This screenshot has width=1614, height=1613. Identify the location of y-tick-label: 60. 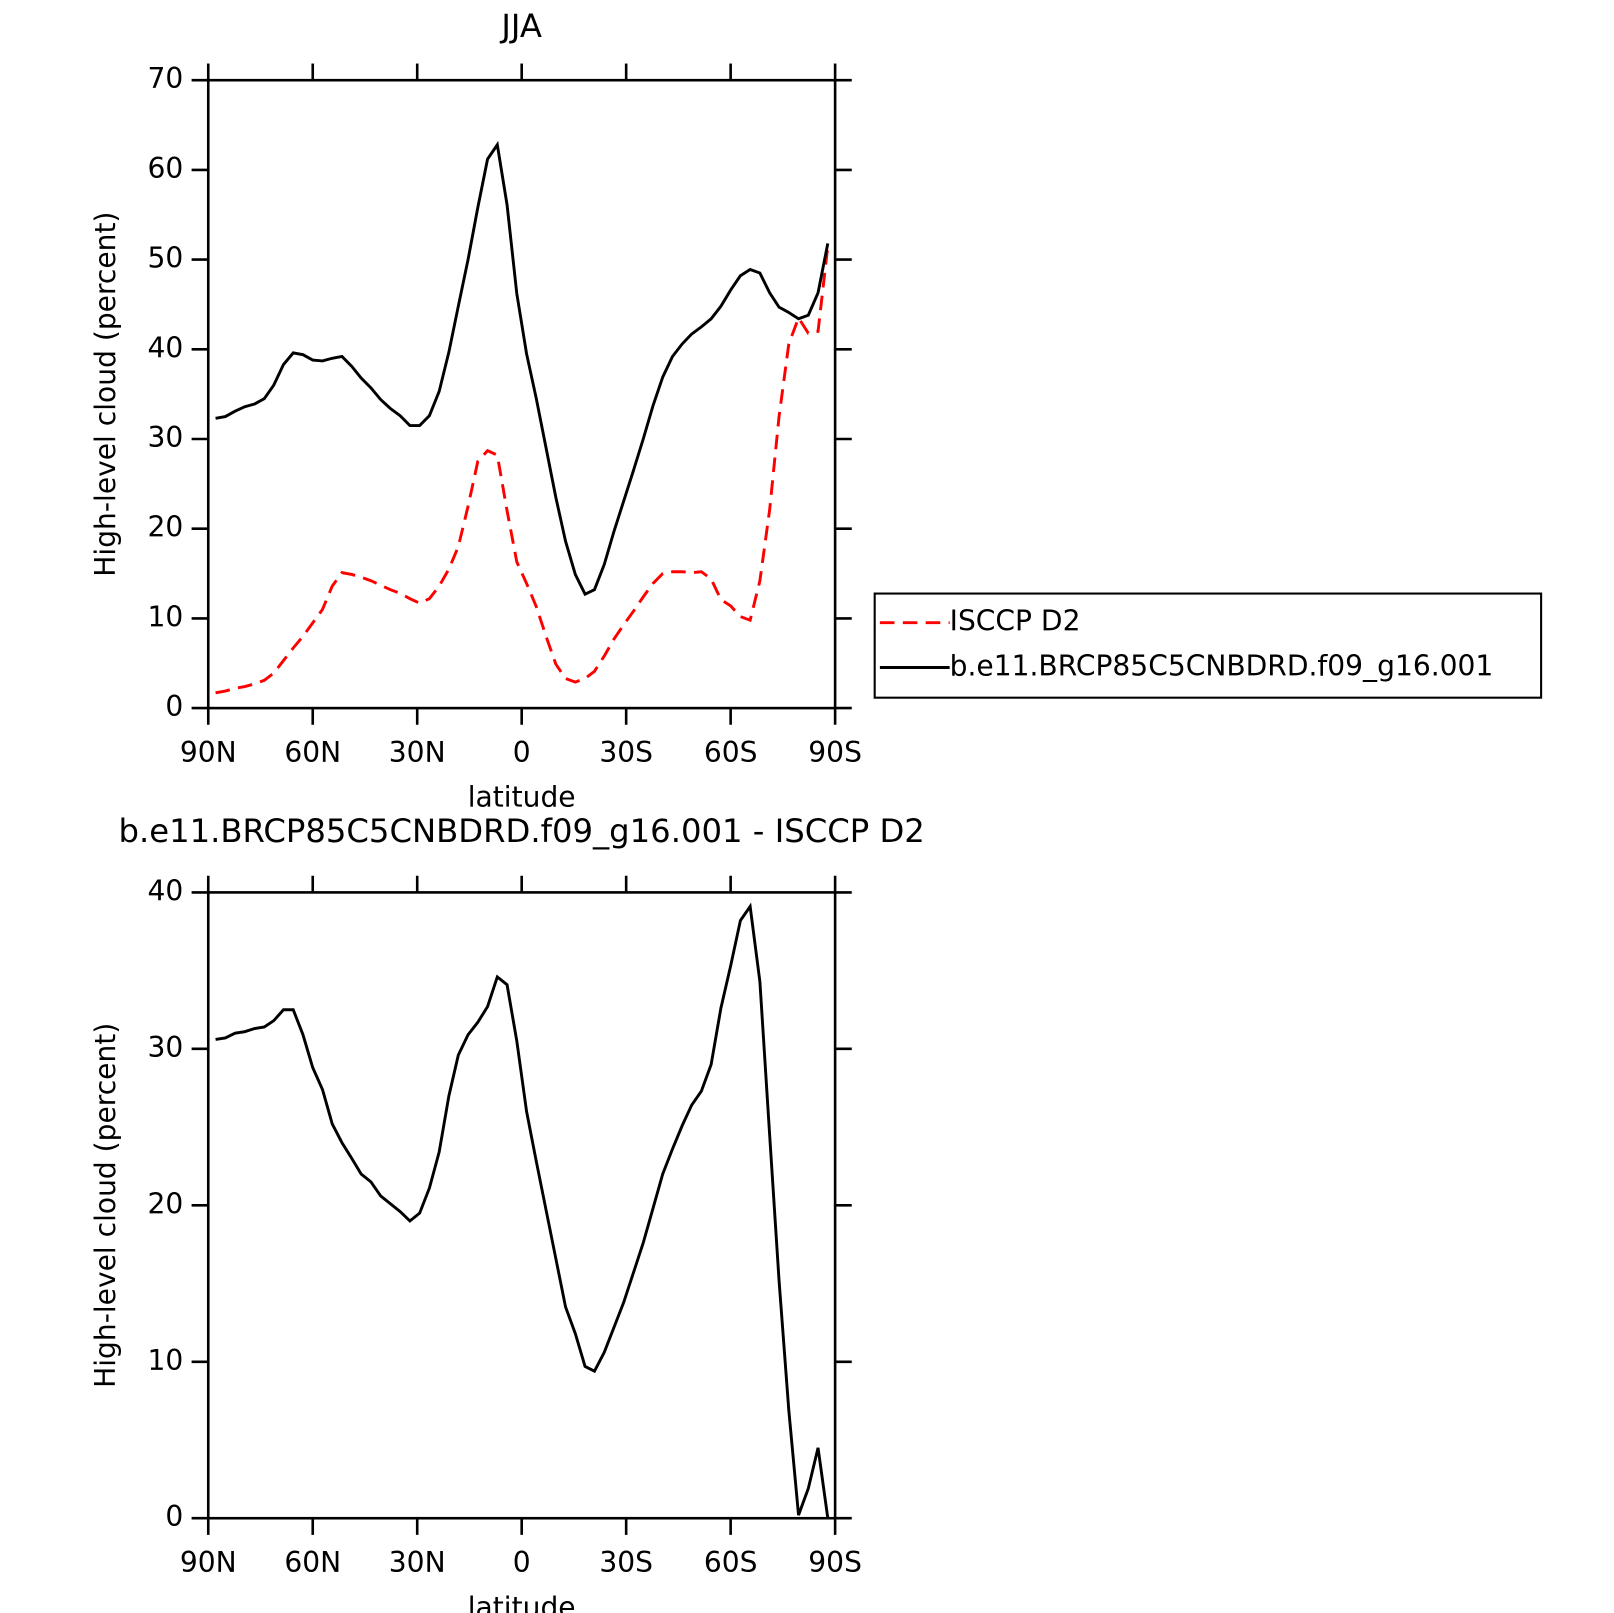
(165, 168).